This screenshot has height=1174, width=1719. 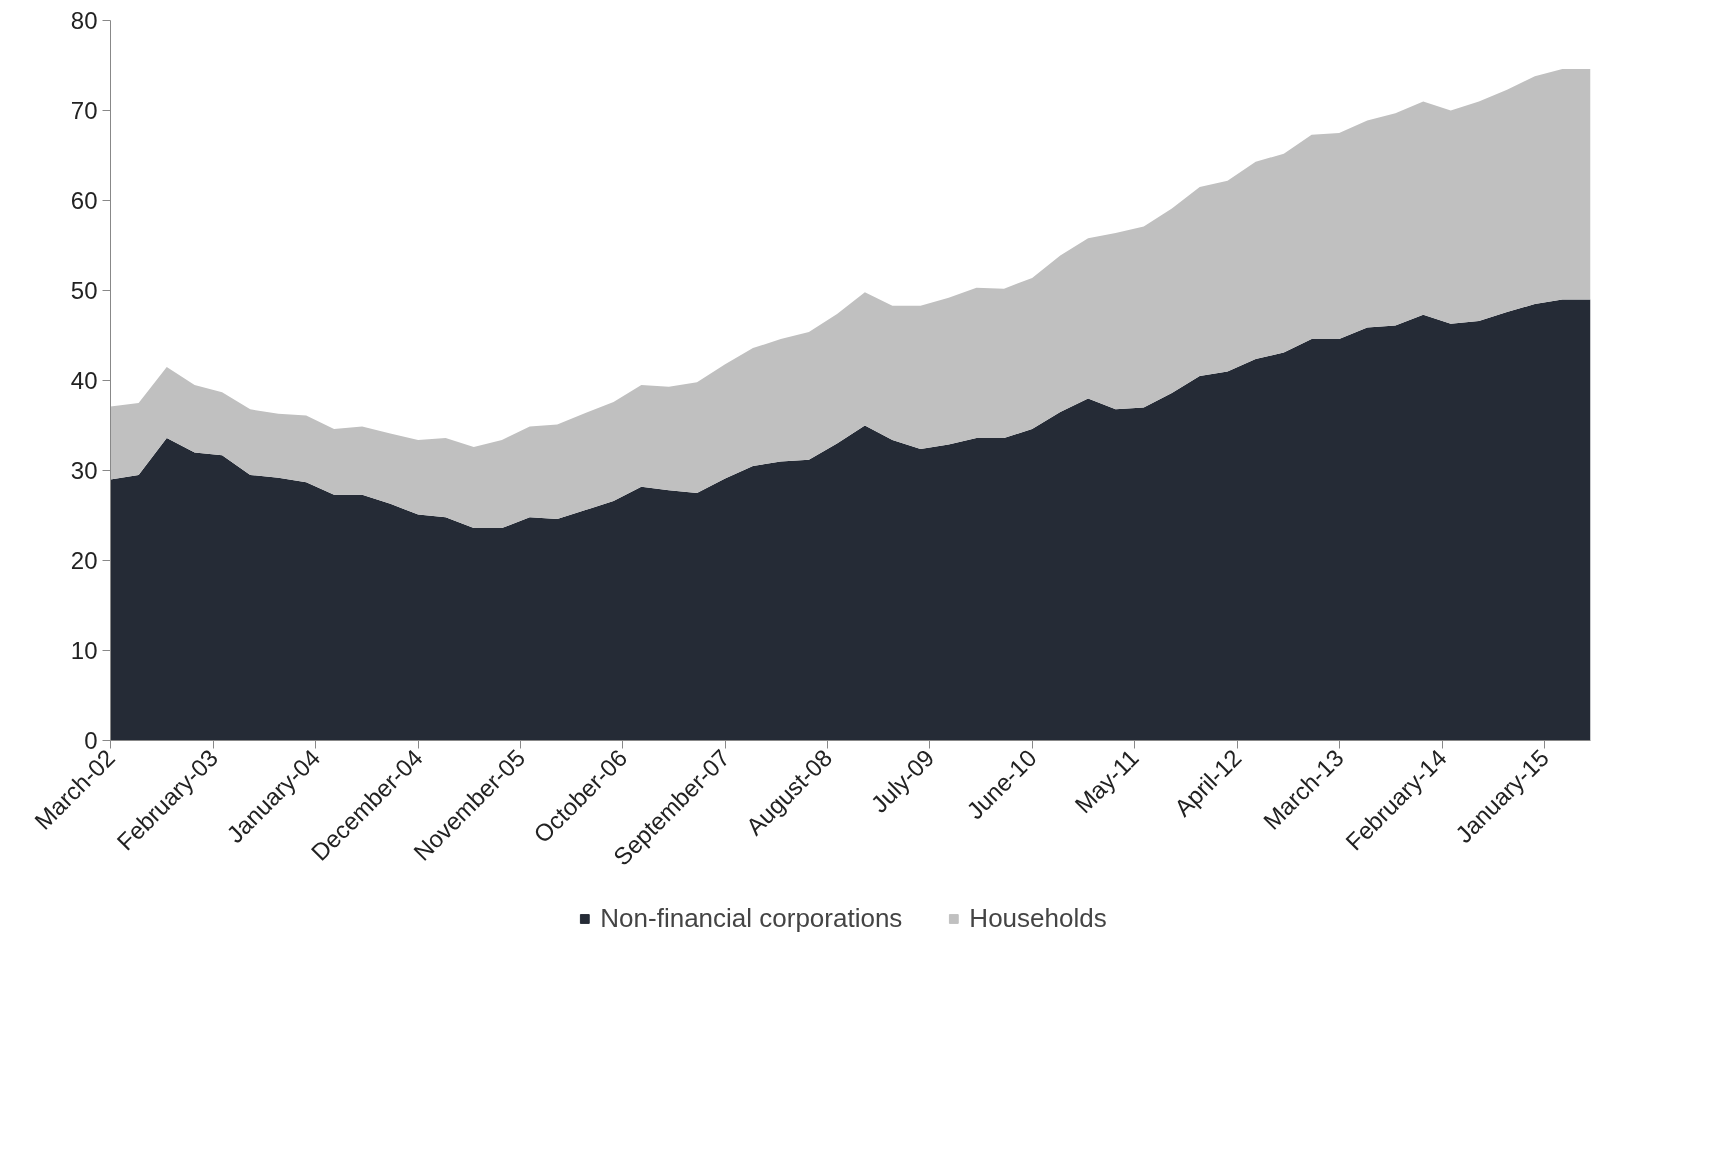 I want to click on y-tick-label: 60, so click(x=84, y=200).